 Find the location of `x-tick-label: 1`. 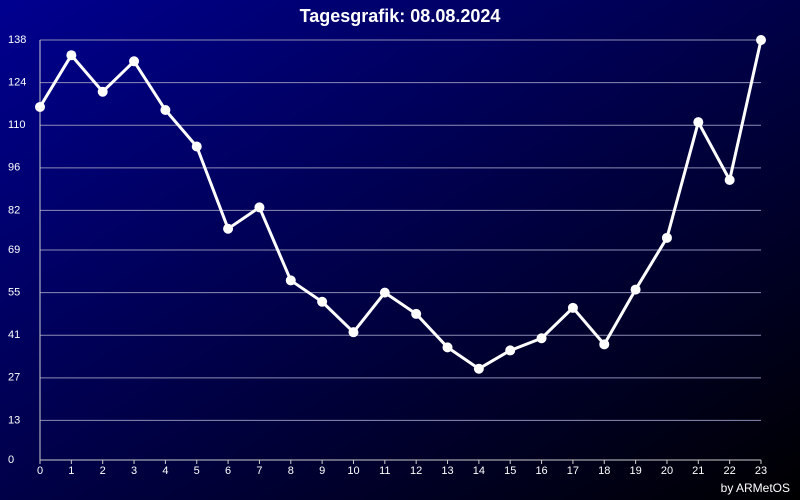

x-tick-label: 1 is located at coordinates (71, 471).